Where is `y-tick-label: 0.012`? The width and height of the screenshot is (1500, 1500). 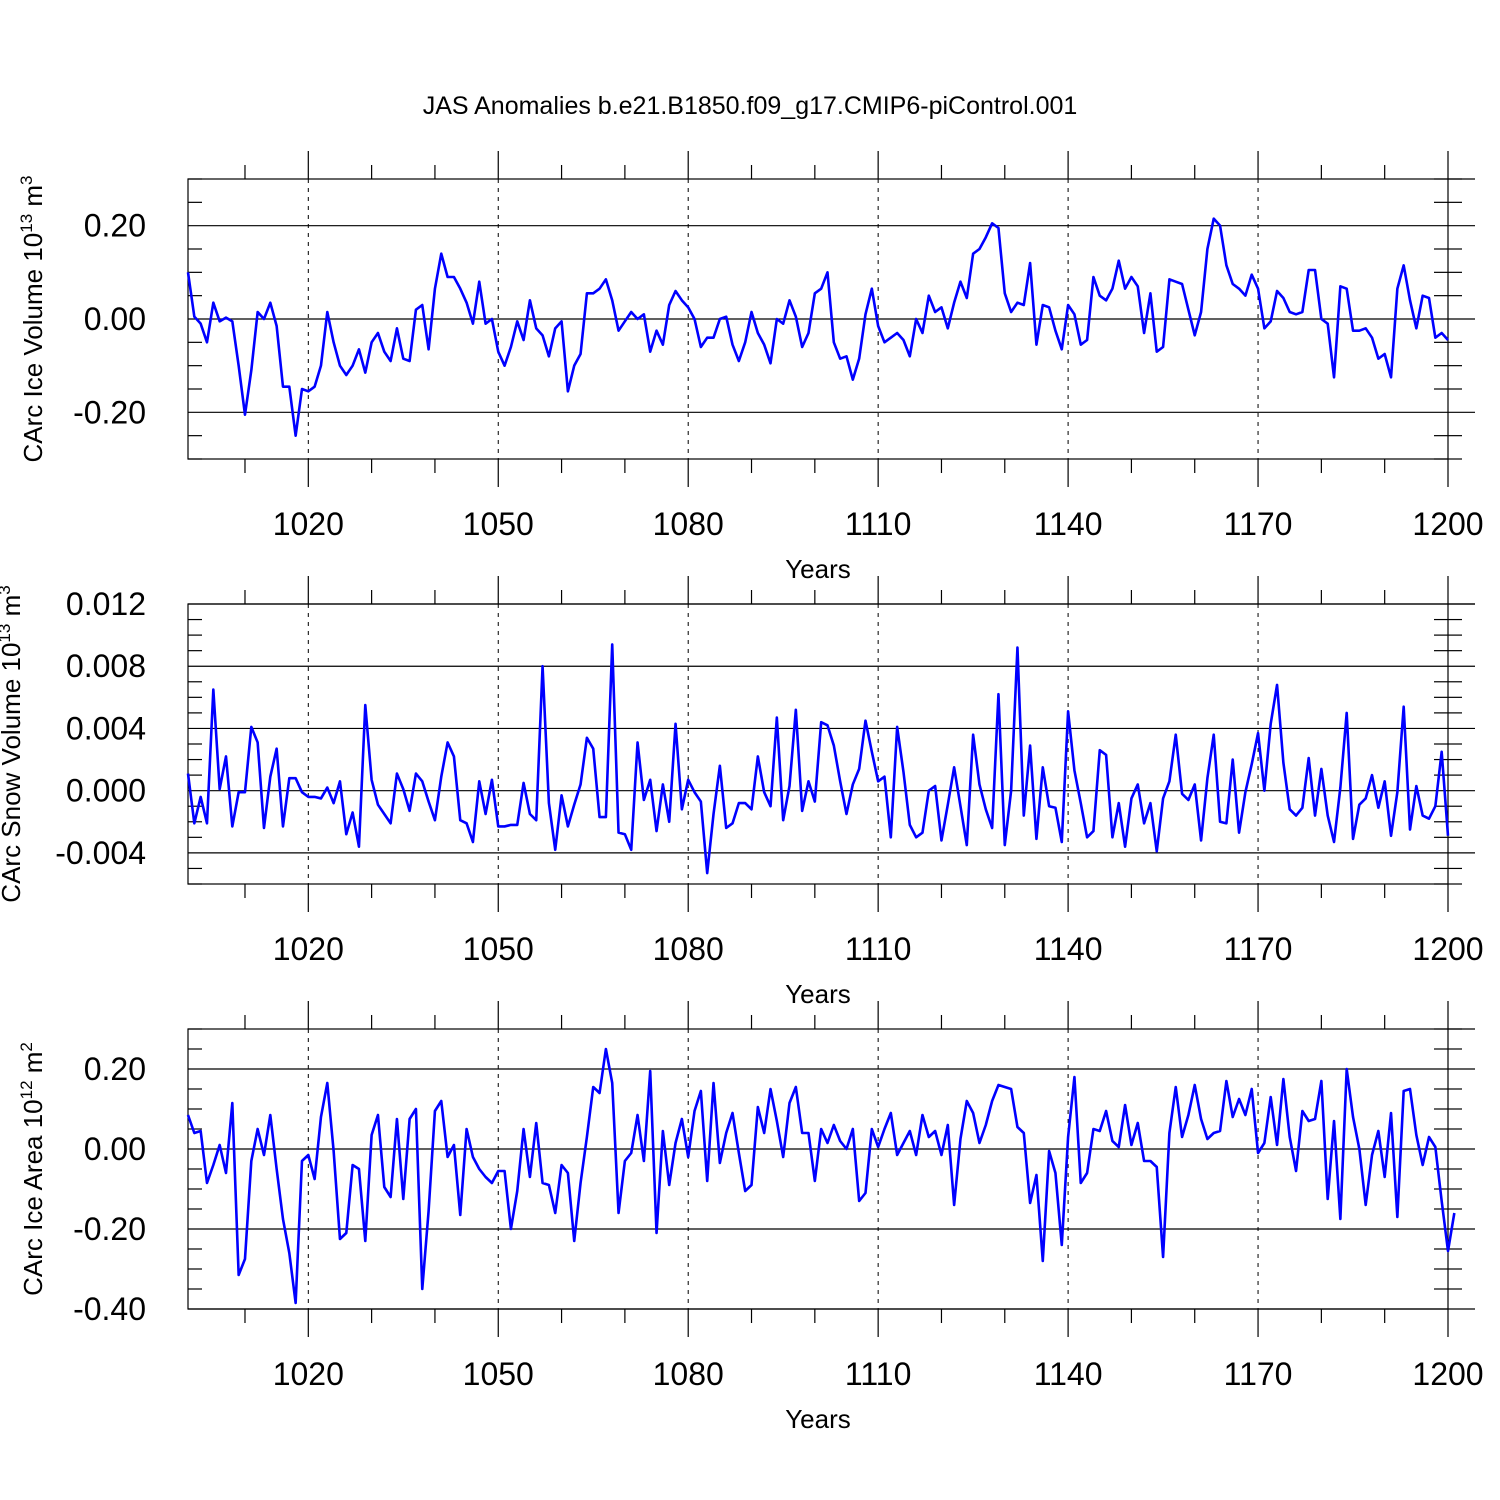 y-tick-label: 0.012 is located at coordinates (106, 604).